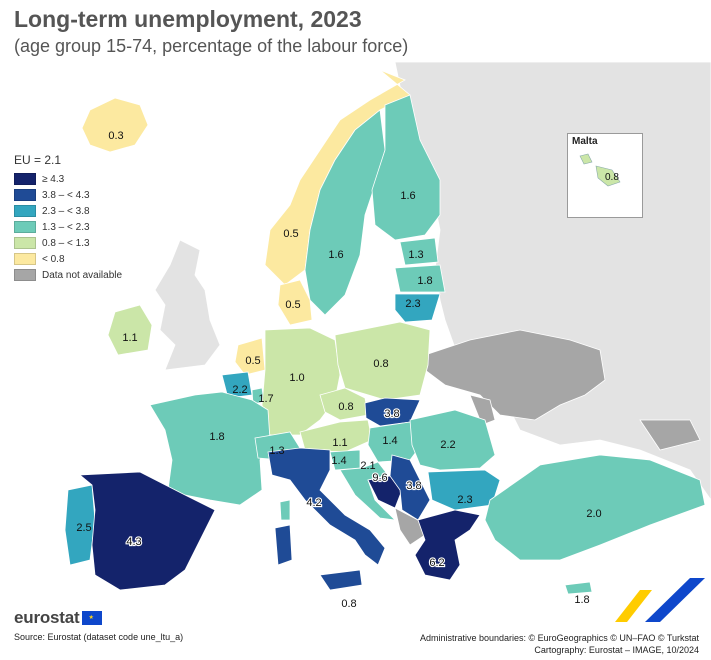 The image size is (711, 660). Describe the element at coordinates (389, 441) in the screenshot. I see `value-label-hungary: 1.4` at that location.